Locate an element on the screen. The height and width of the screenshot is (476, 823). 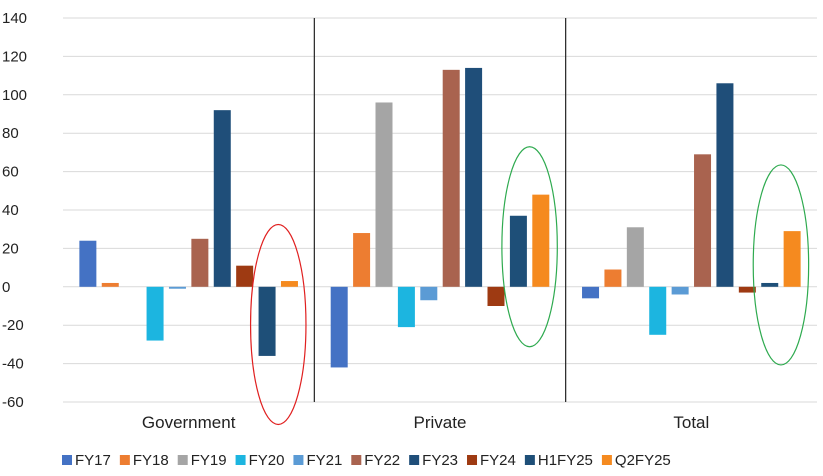
bar-fy24-total is located at coordinates (747, 289).